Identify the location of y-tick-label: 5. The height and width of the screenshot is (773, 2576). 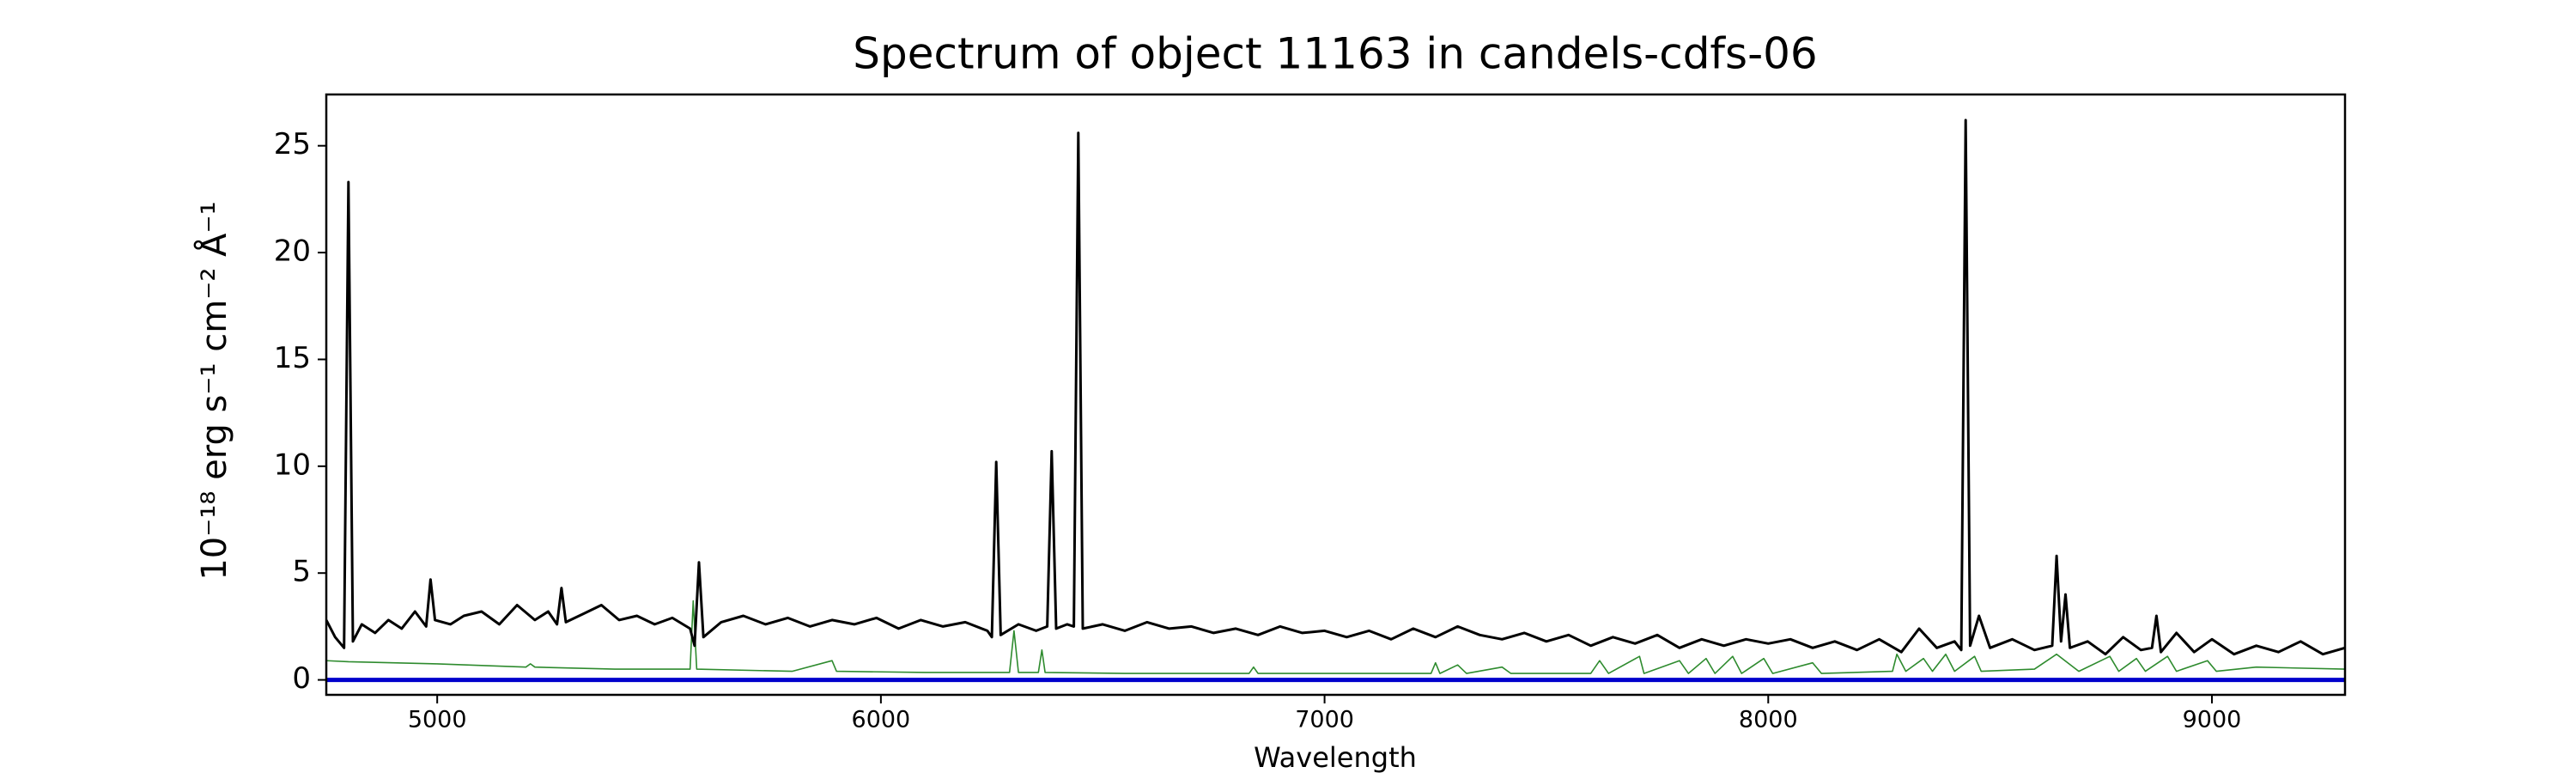
(301, 572).